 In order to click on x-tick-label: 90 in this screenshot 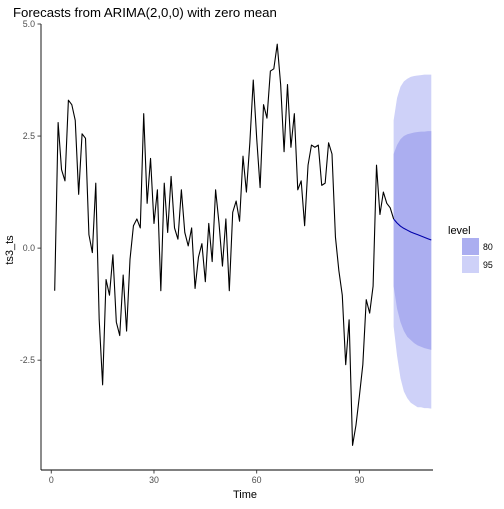, I will do `click(359, 480)`.